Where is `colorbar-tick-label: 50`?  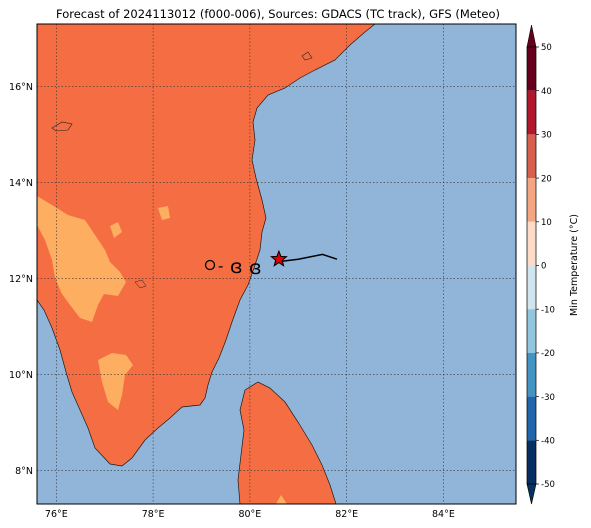 colorbar-tick-label: 50 is located at coordinates (546, 48).